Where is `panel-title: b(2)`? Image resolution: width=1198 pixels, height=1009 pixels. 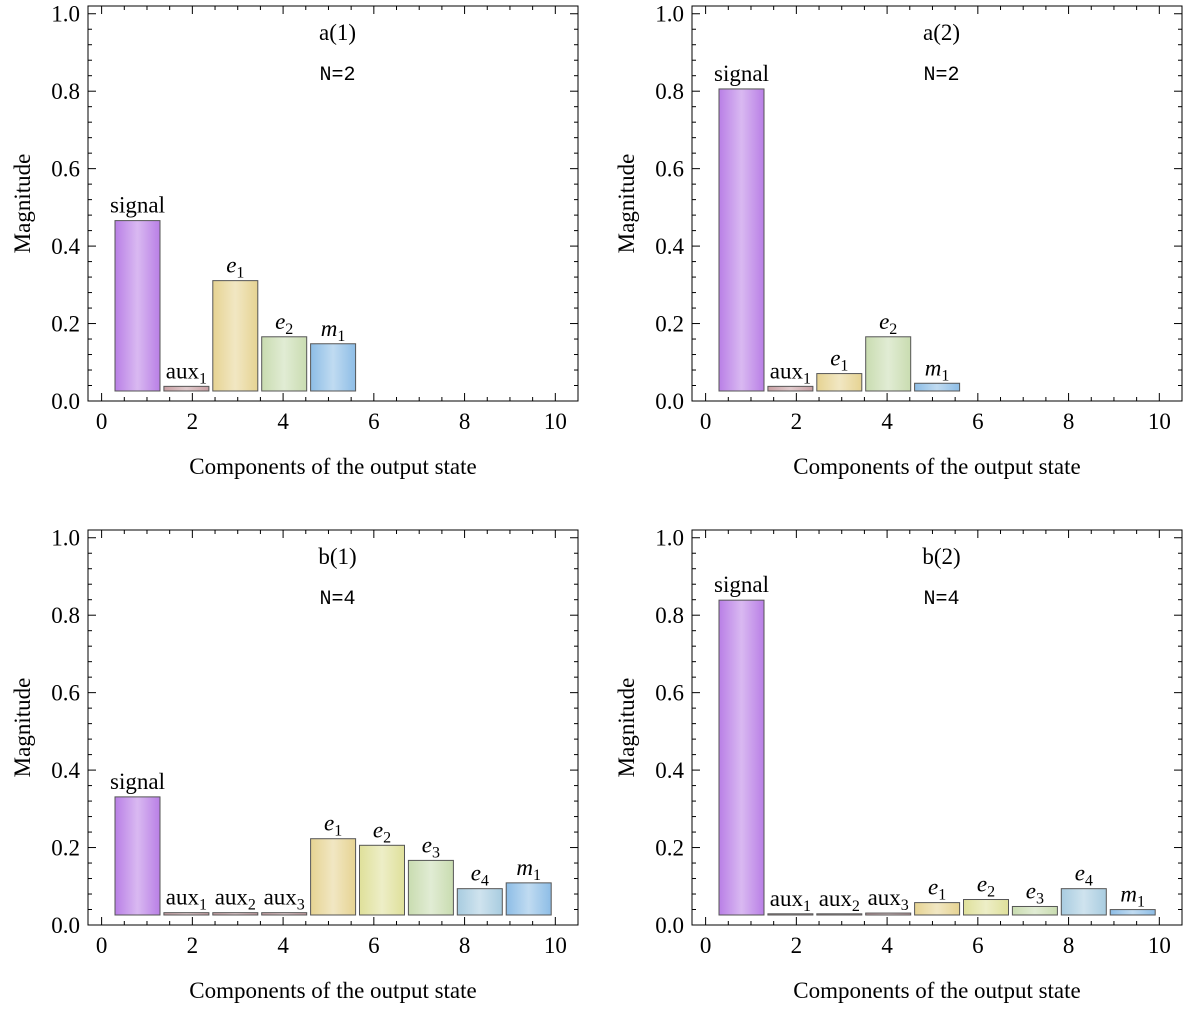 panel-title: b(2) is located at coordinates (941, 556).